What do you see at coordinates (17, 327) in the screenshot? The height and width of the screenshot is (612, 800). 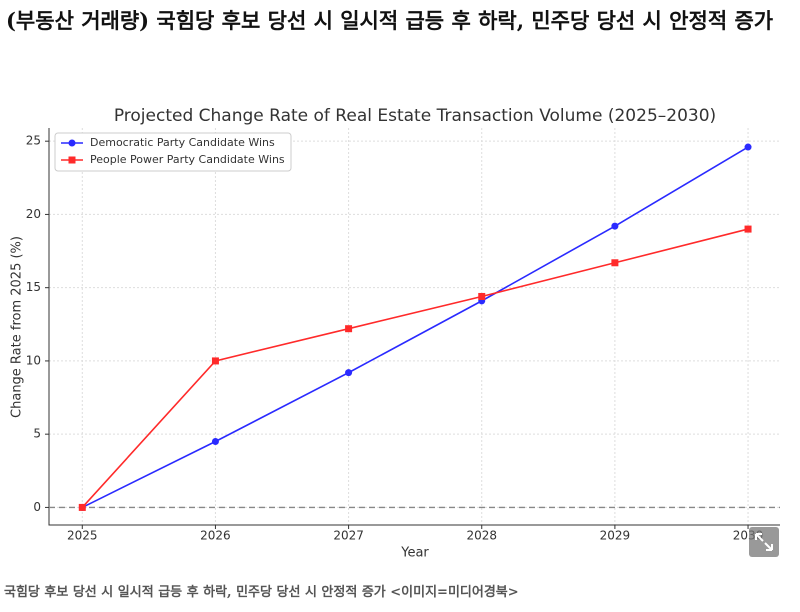 I see `y-axis-label: Change Rate from 2025 (%)` at bounding box center [17, 327].